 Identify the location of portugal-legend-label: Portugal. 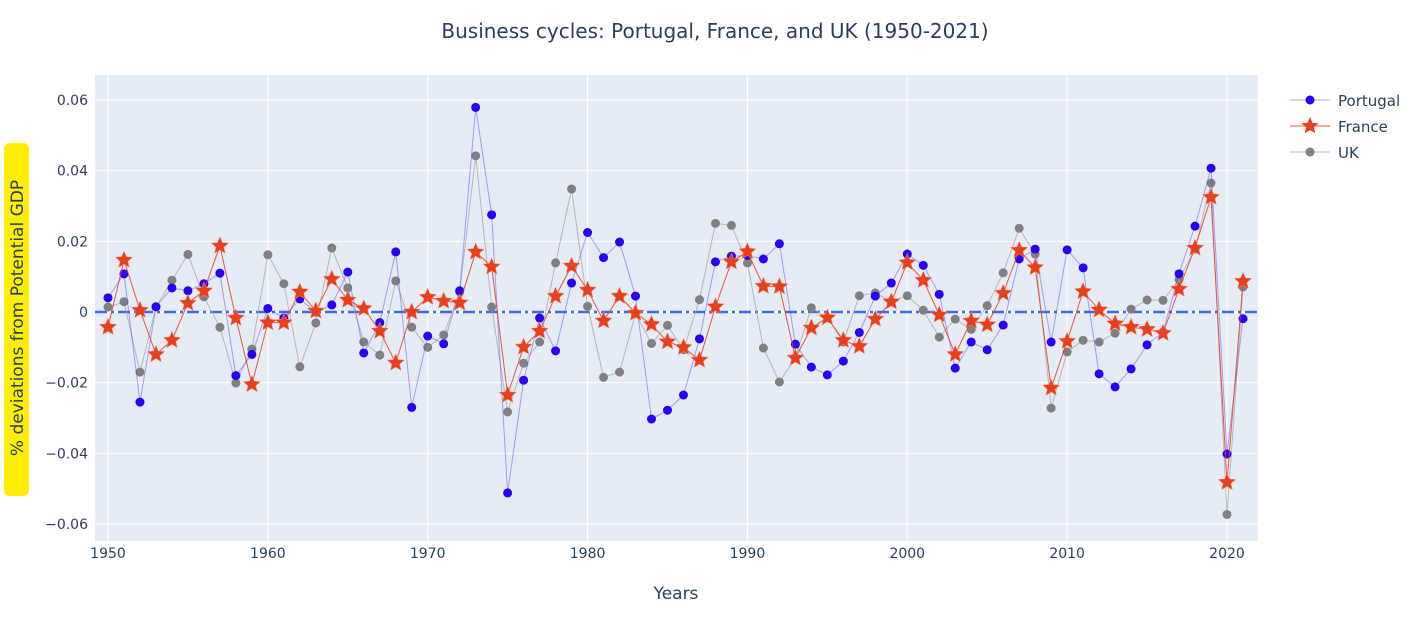
(1369, 101).